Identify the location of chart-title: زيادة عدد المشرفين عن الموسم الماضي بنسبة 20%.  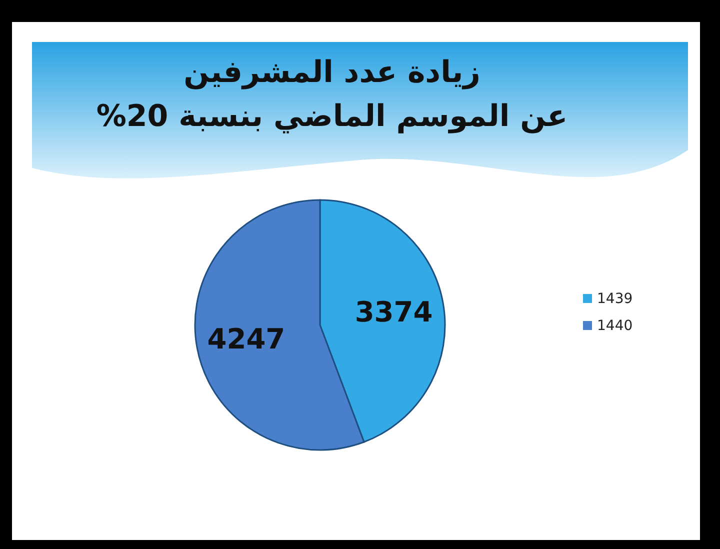
(332, 94).